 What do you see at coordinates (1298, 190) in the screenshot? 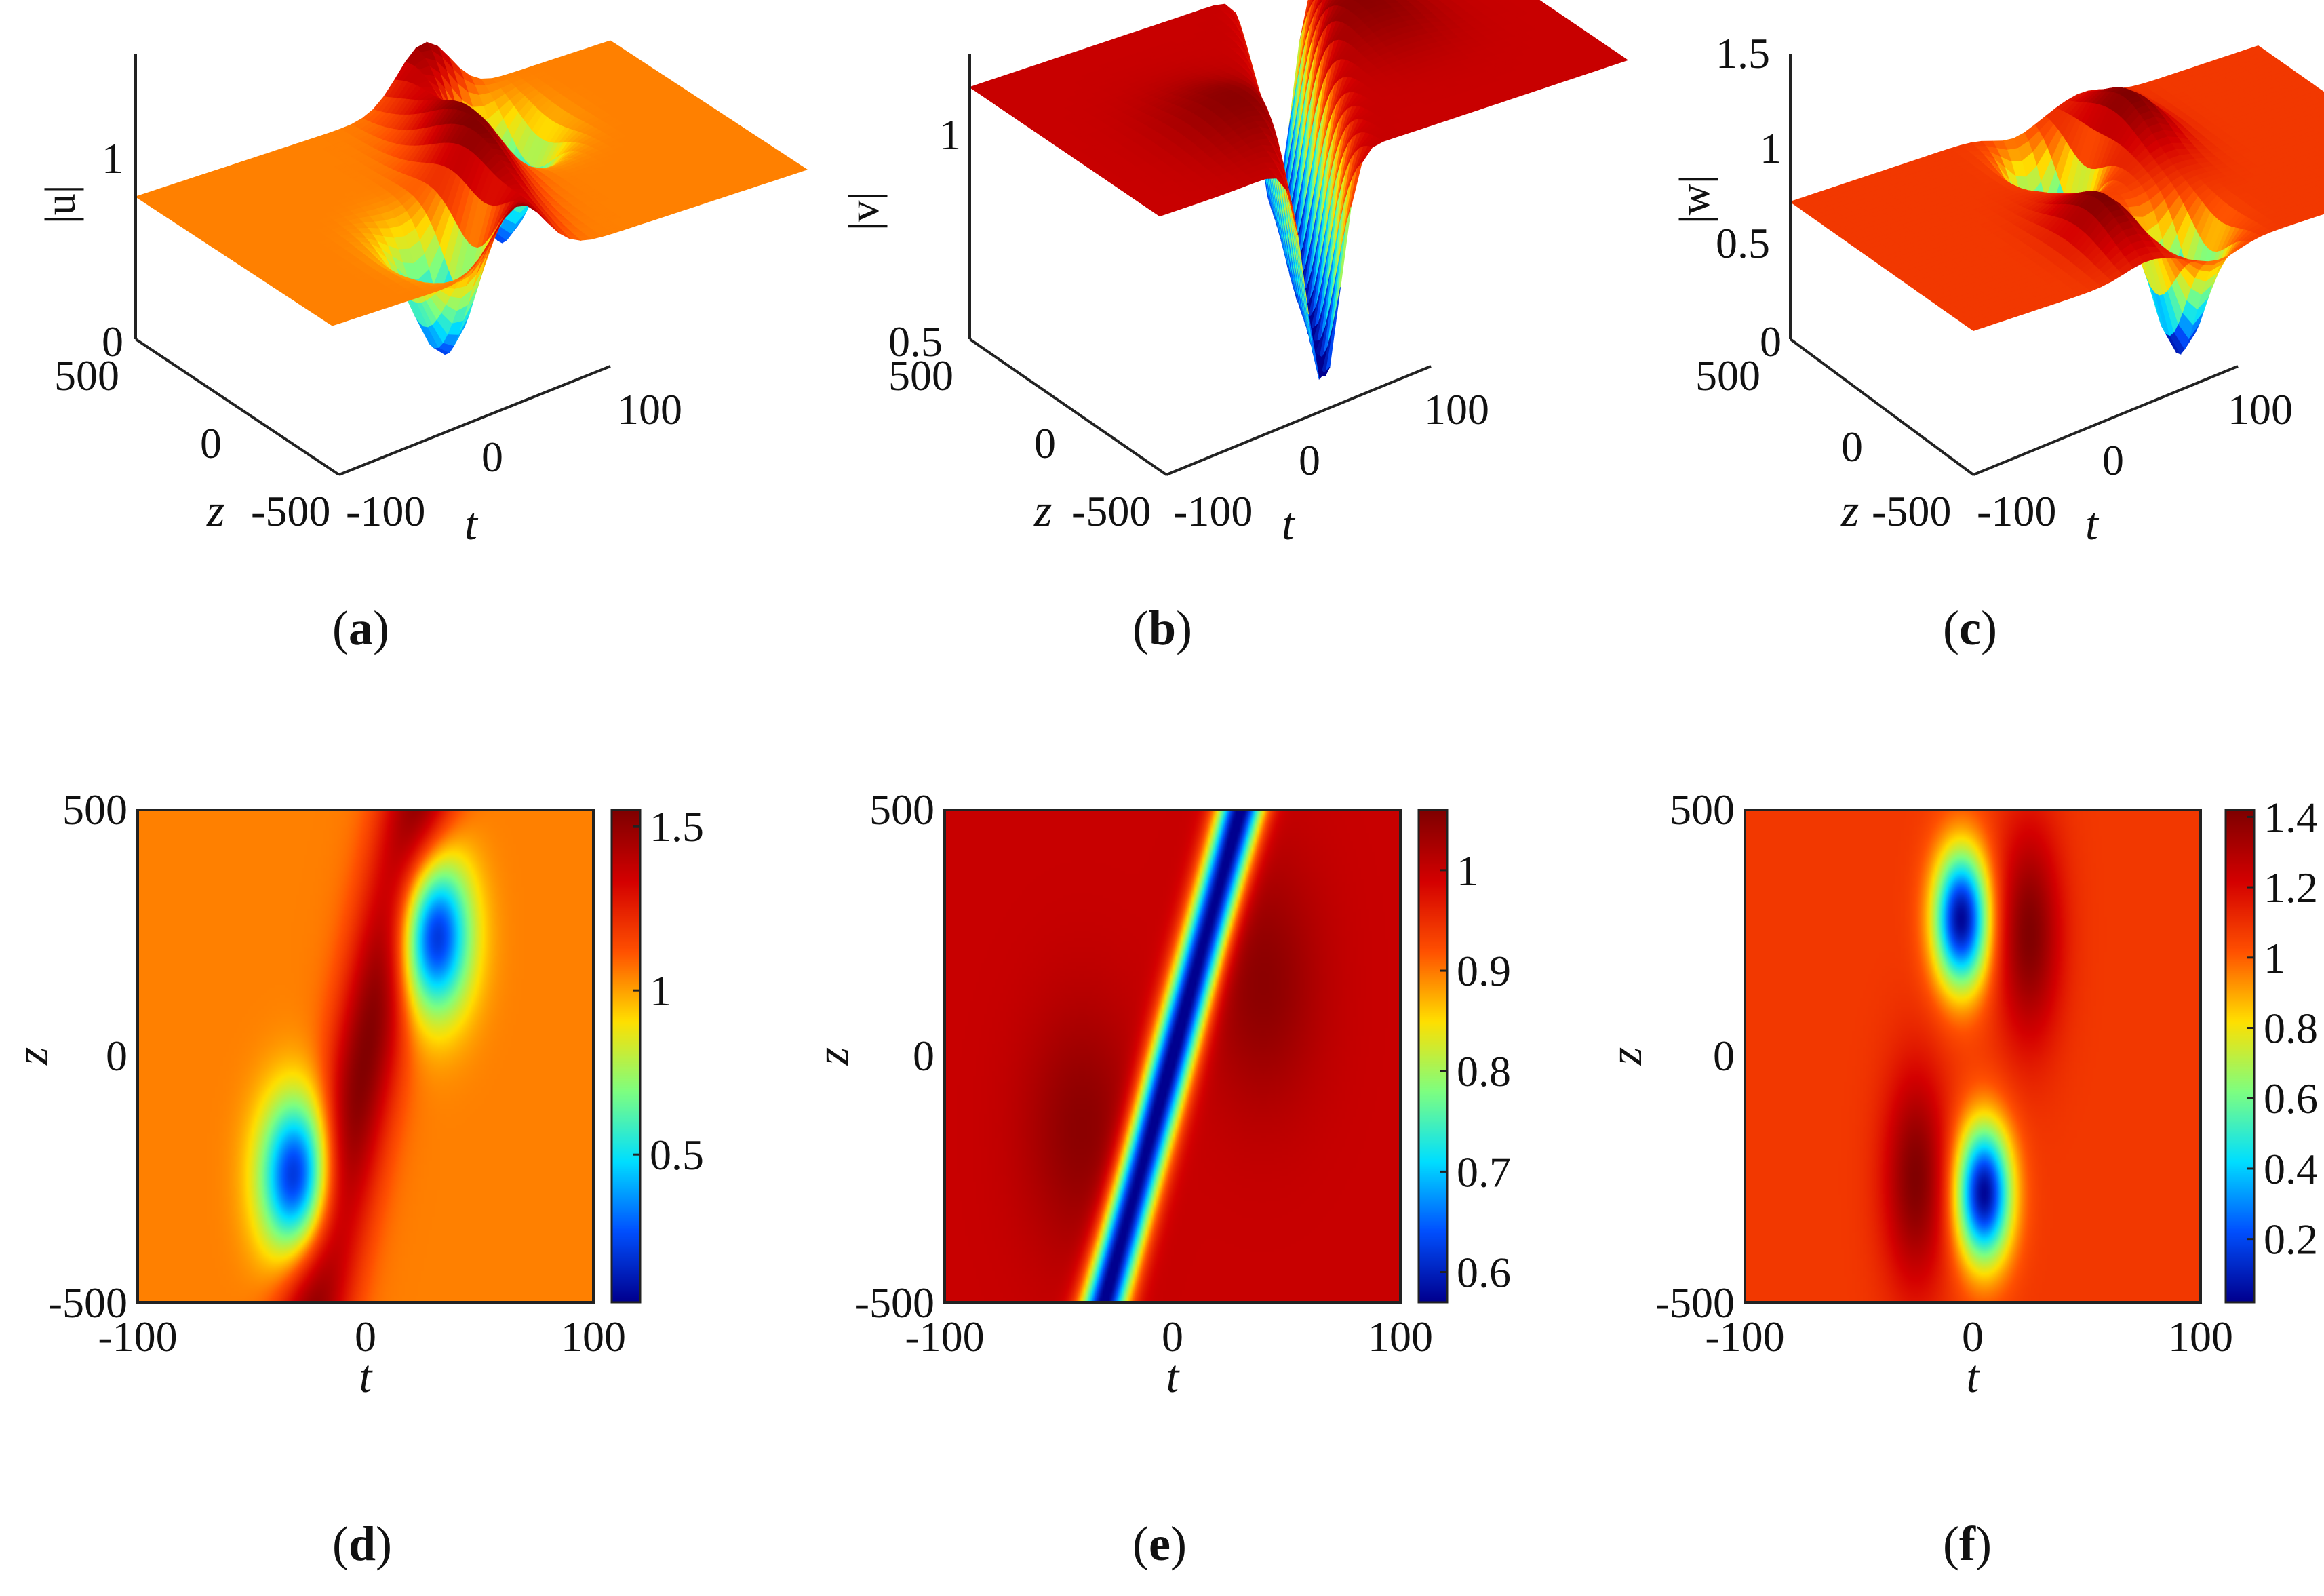
I see `surface-b` at bounding box center [1298, 190].